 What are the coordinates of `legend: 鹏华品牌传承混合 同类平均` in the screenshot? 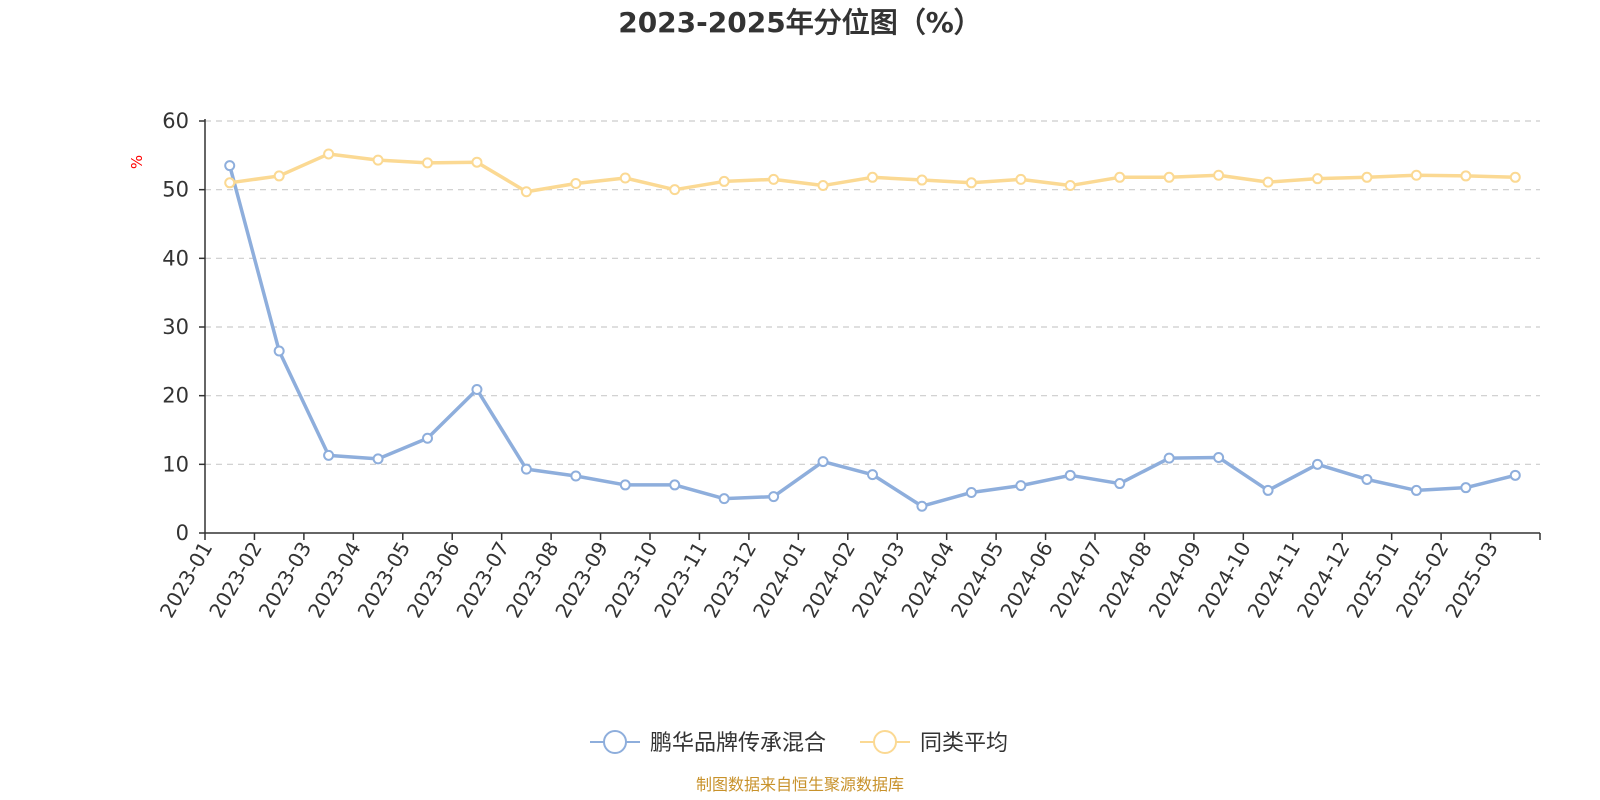 It's located at (799, 743).